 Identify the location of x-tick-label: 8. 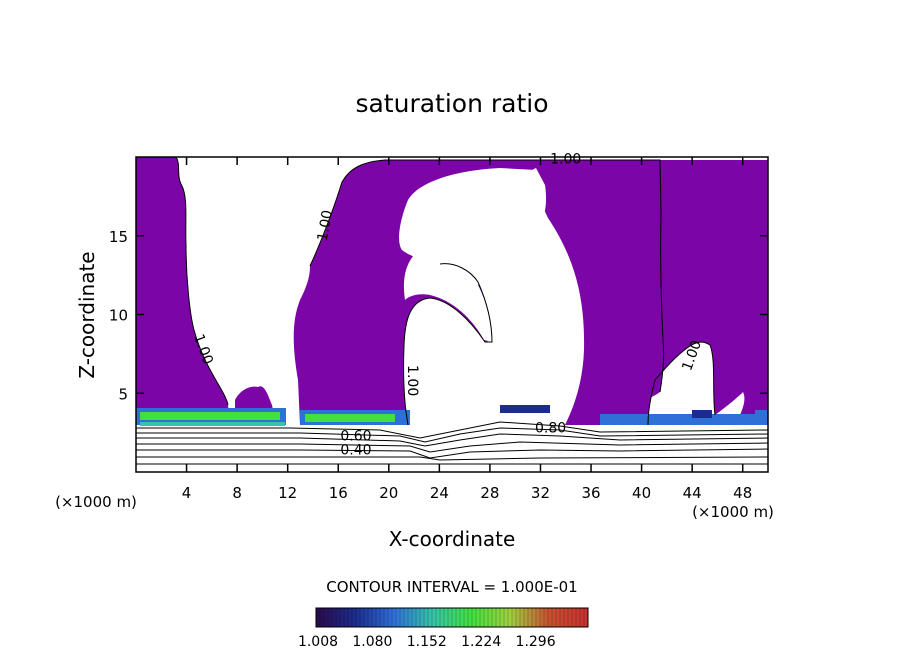
(237, 493).